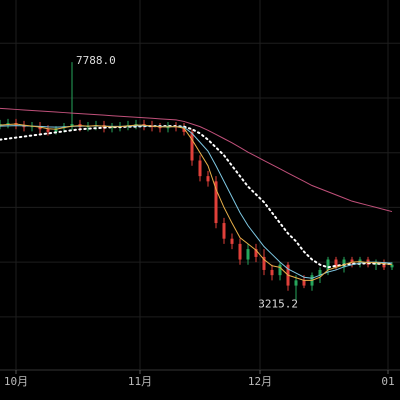  Describe the element at coordinates (16, 381) in the screenshot. I see `x-tick-label: 10月` at that location.